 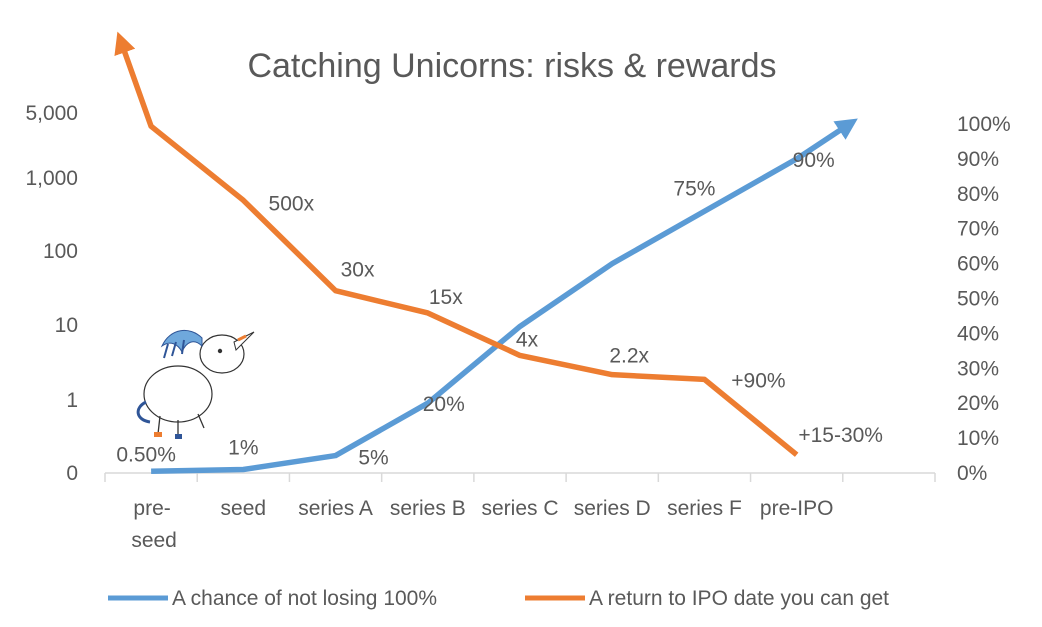 What do you see at coordinates (972, 473) in the screenshot?
I see `y-right-tick-label: 0%` at bounding box center [972, 473].